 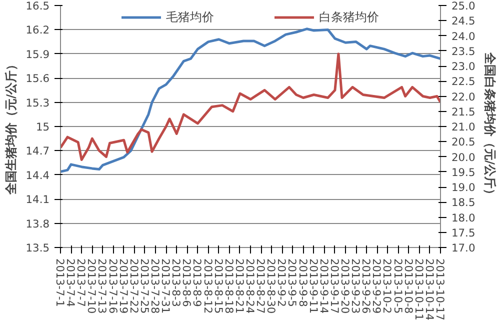 What do you see at coordinates (345, 286) in the screenshot?
I see `x-tick-label: 2013-9-20` at bounding box center [345, 286].